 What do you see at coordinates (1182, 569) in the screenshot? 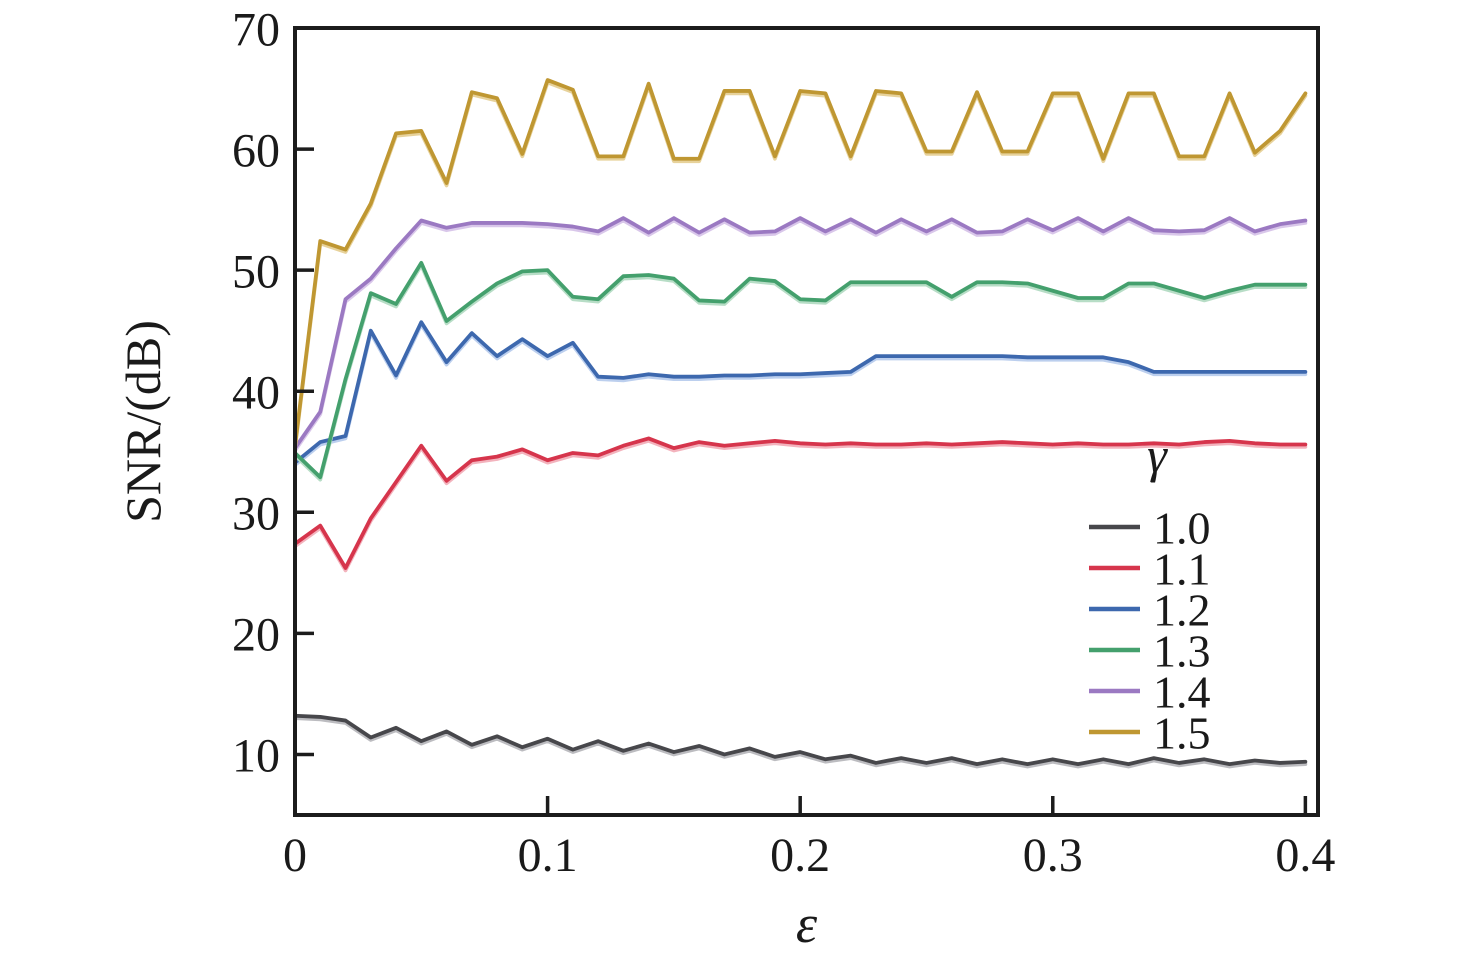
I see `legend-label-gamma-1.1: 1.1` at bounding box center [1182, 569].